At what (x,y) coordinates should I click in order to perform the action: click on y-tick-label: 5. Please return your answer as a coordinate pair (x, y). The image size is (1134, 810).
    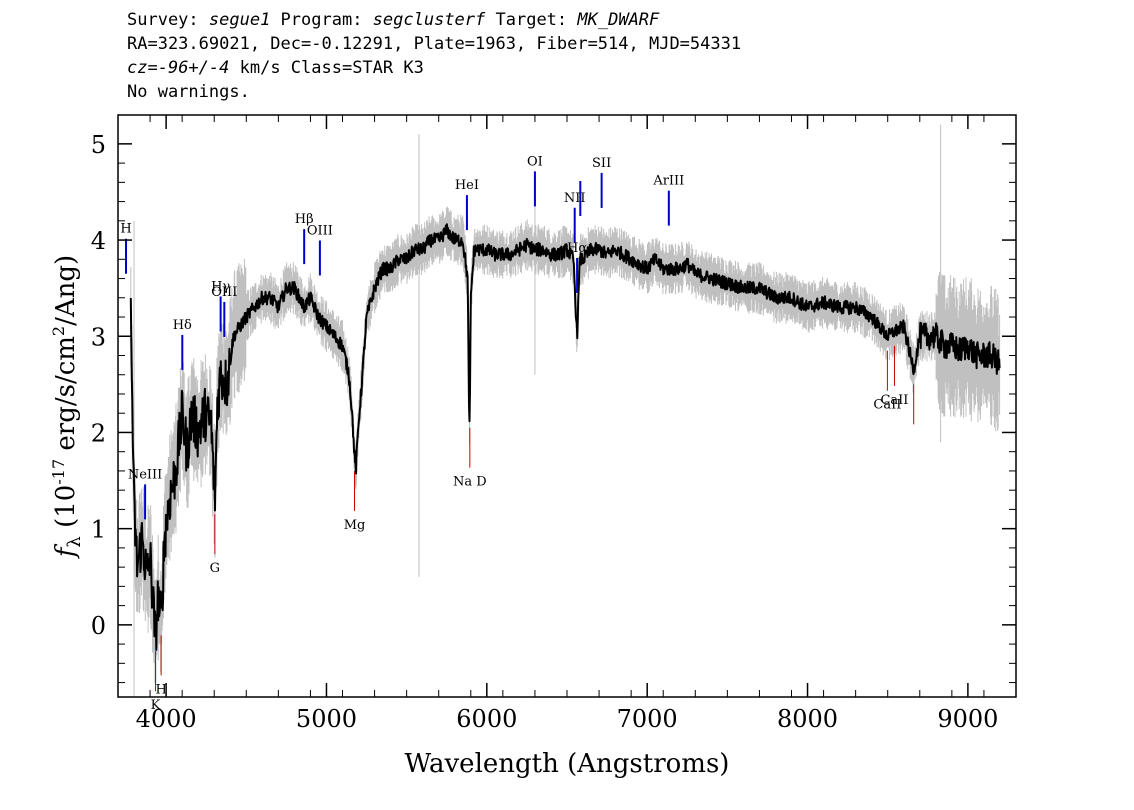
    Looking at the image, I should click on (98, 145).